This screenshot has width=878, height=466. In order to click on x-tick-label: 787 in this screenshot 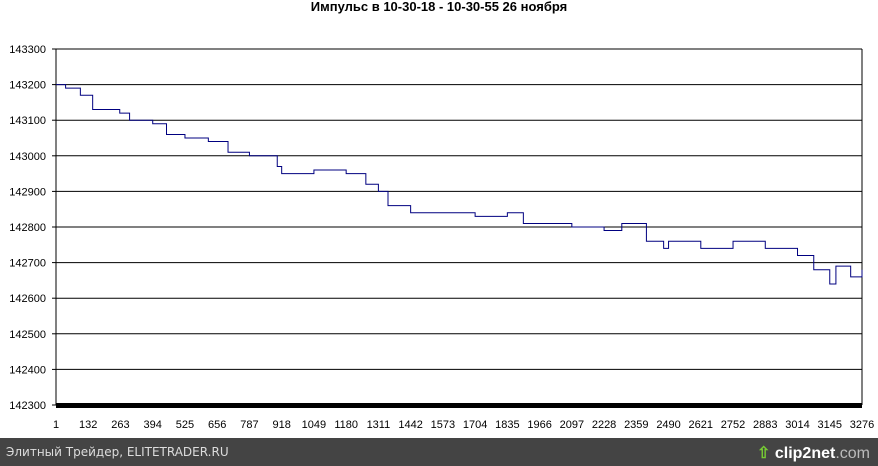, I will do `click(249, 425)`.